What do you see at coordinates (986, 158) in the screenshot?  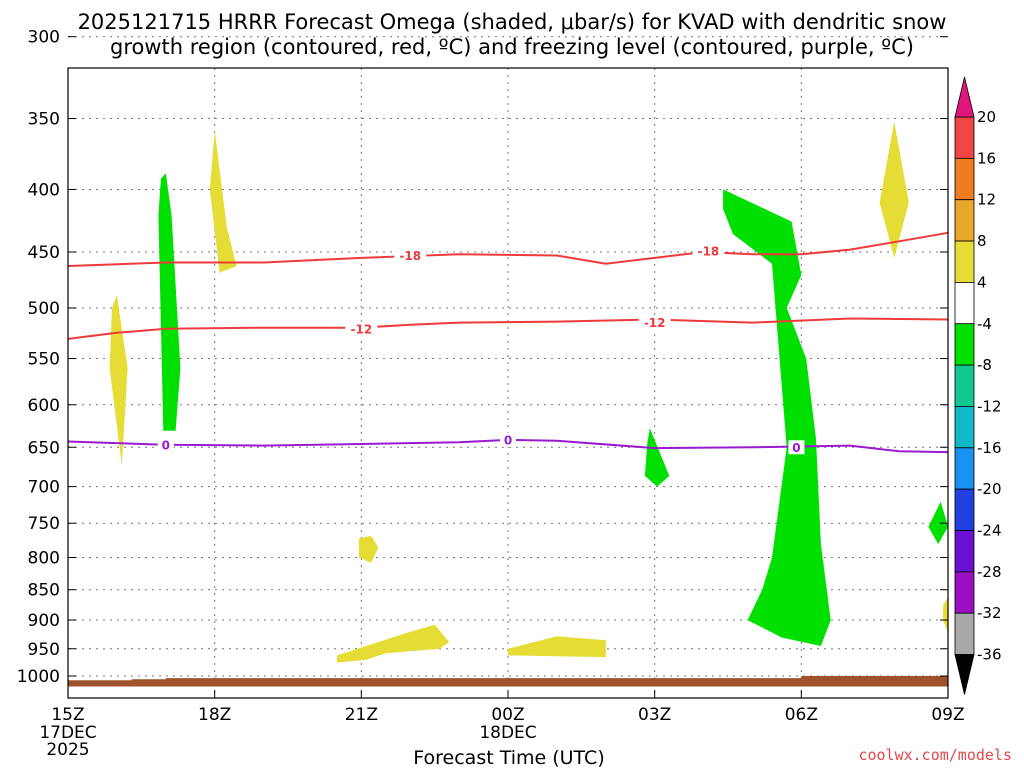 I see `colorbar-label: 16` at bounding box center [986, 158].